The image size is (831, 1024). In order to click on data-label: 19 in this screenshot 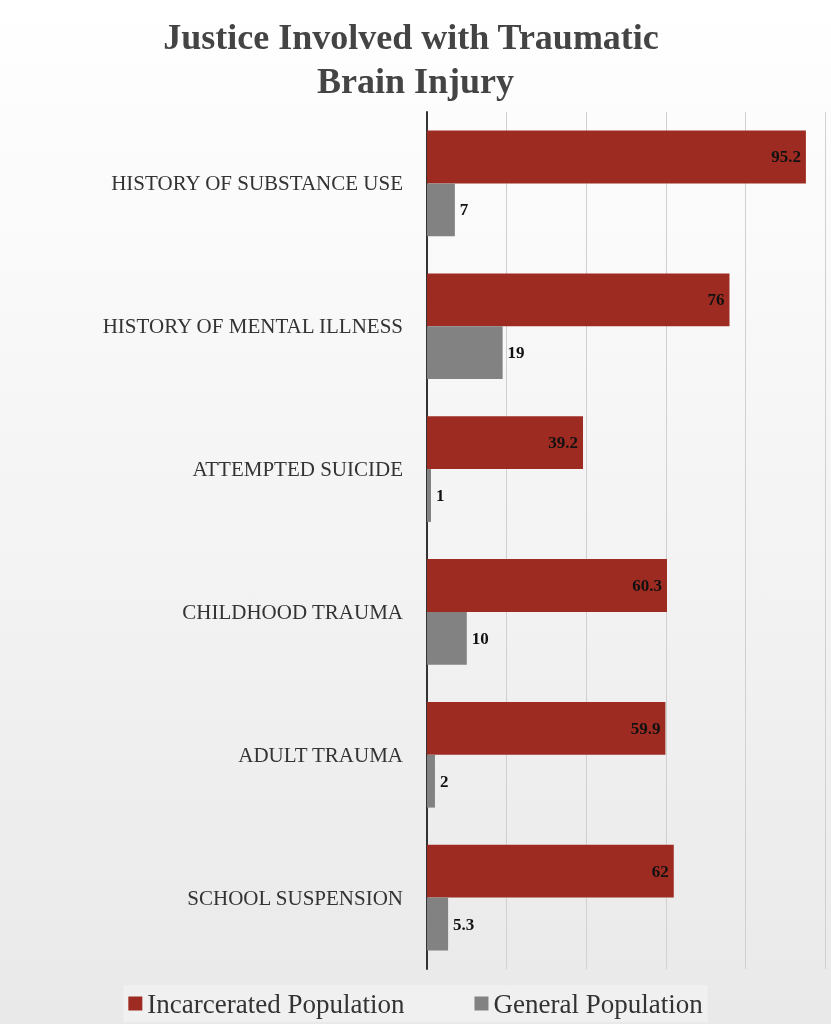, I will do `click(516, 353)`.